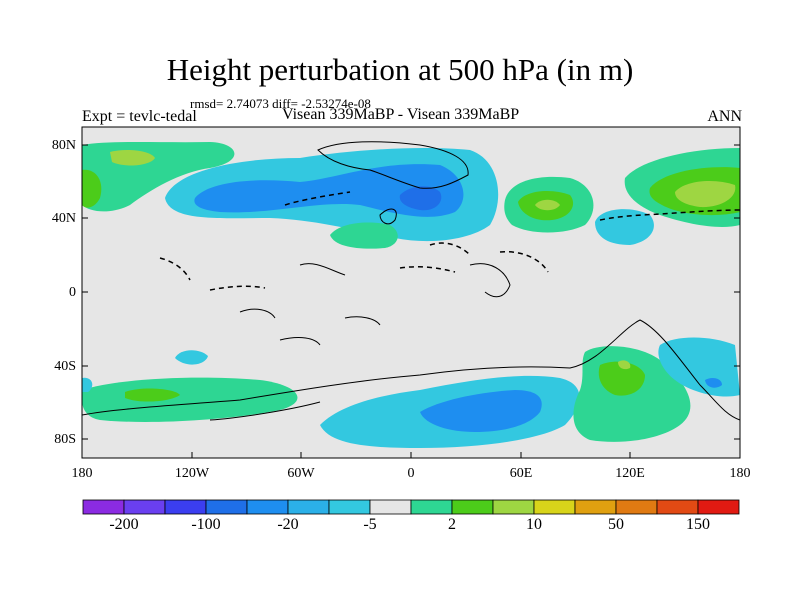  What do you see at coordinates (521, 473) in the screenshot?
I see `lon-label: 60E` at bounding box center [521, 473].